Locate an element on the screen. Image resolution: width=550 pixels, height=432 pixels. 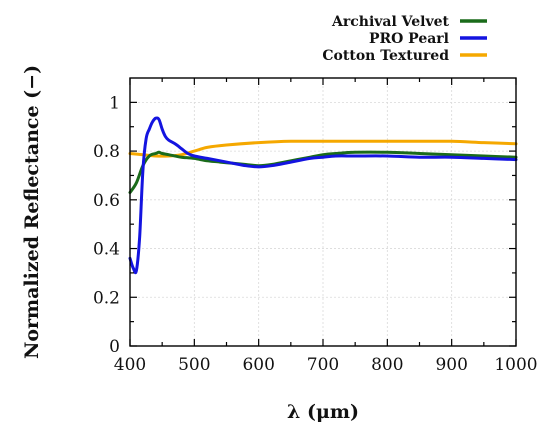
x-tick-label: 500 is located at coordinates (194, 365).